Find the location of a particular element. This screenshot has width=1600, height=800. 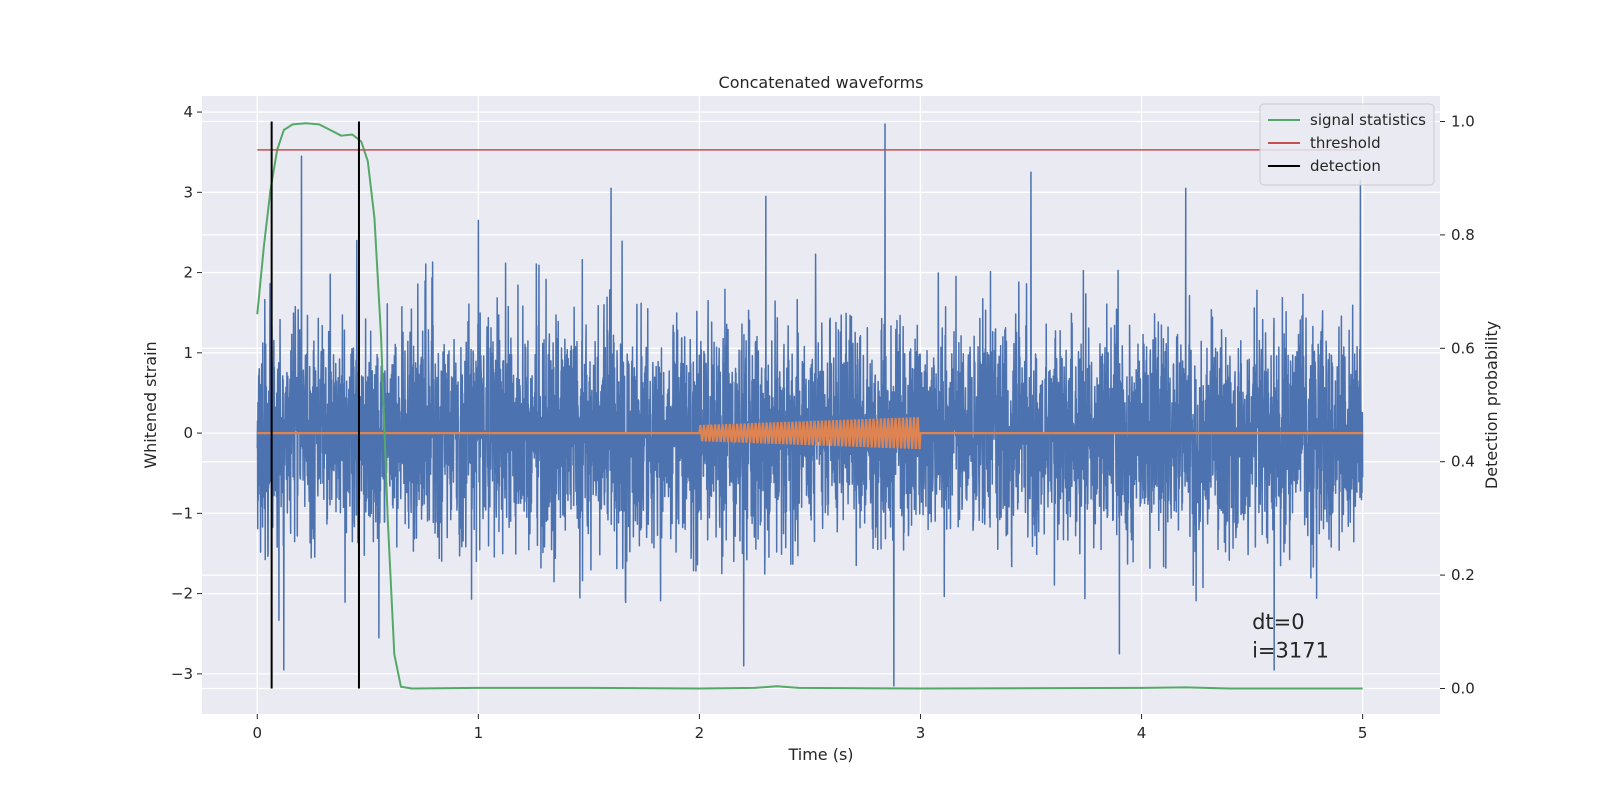

y-tick-label: −2 is located at coordinates (182, 594).